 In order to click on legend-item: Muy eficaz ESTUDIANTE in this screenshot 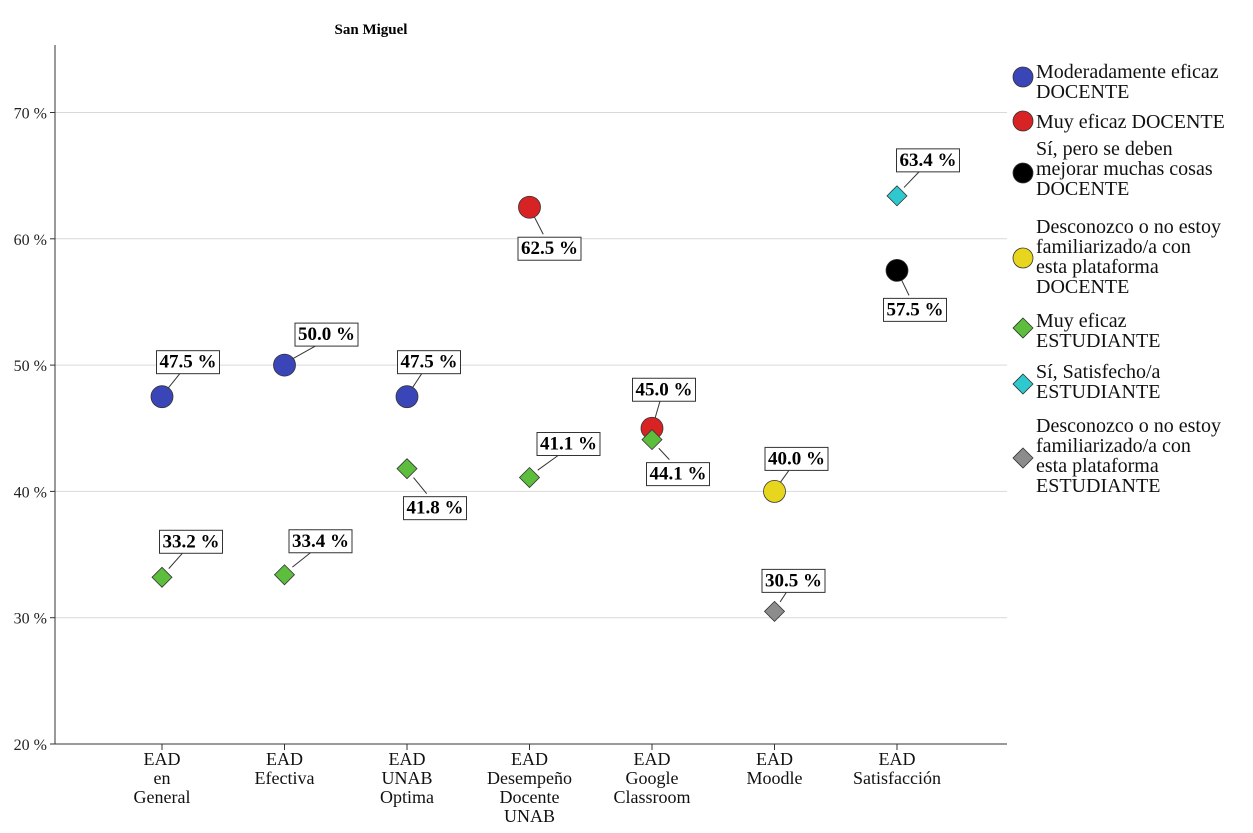, I will do `click(1086, 331)`.